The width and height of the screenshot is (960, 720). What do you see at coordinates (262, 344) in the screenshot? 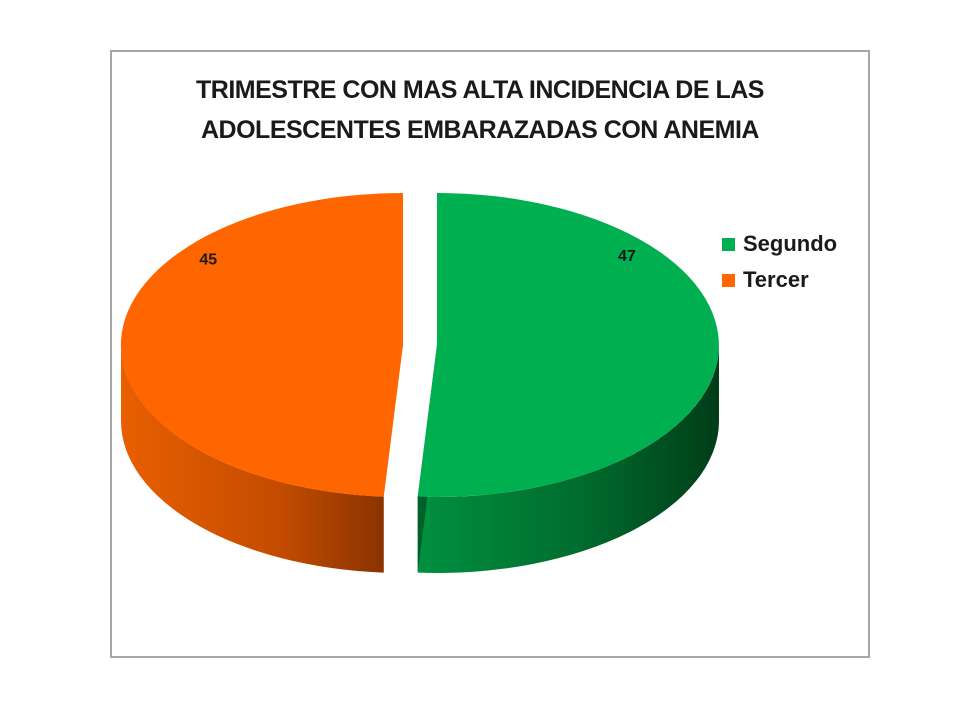
I see `pie-slice-top-tercer` at bounding box center [262, 344].